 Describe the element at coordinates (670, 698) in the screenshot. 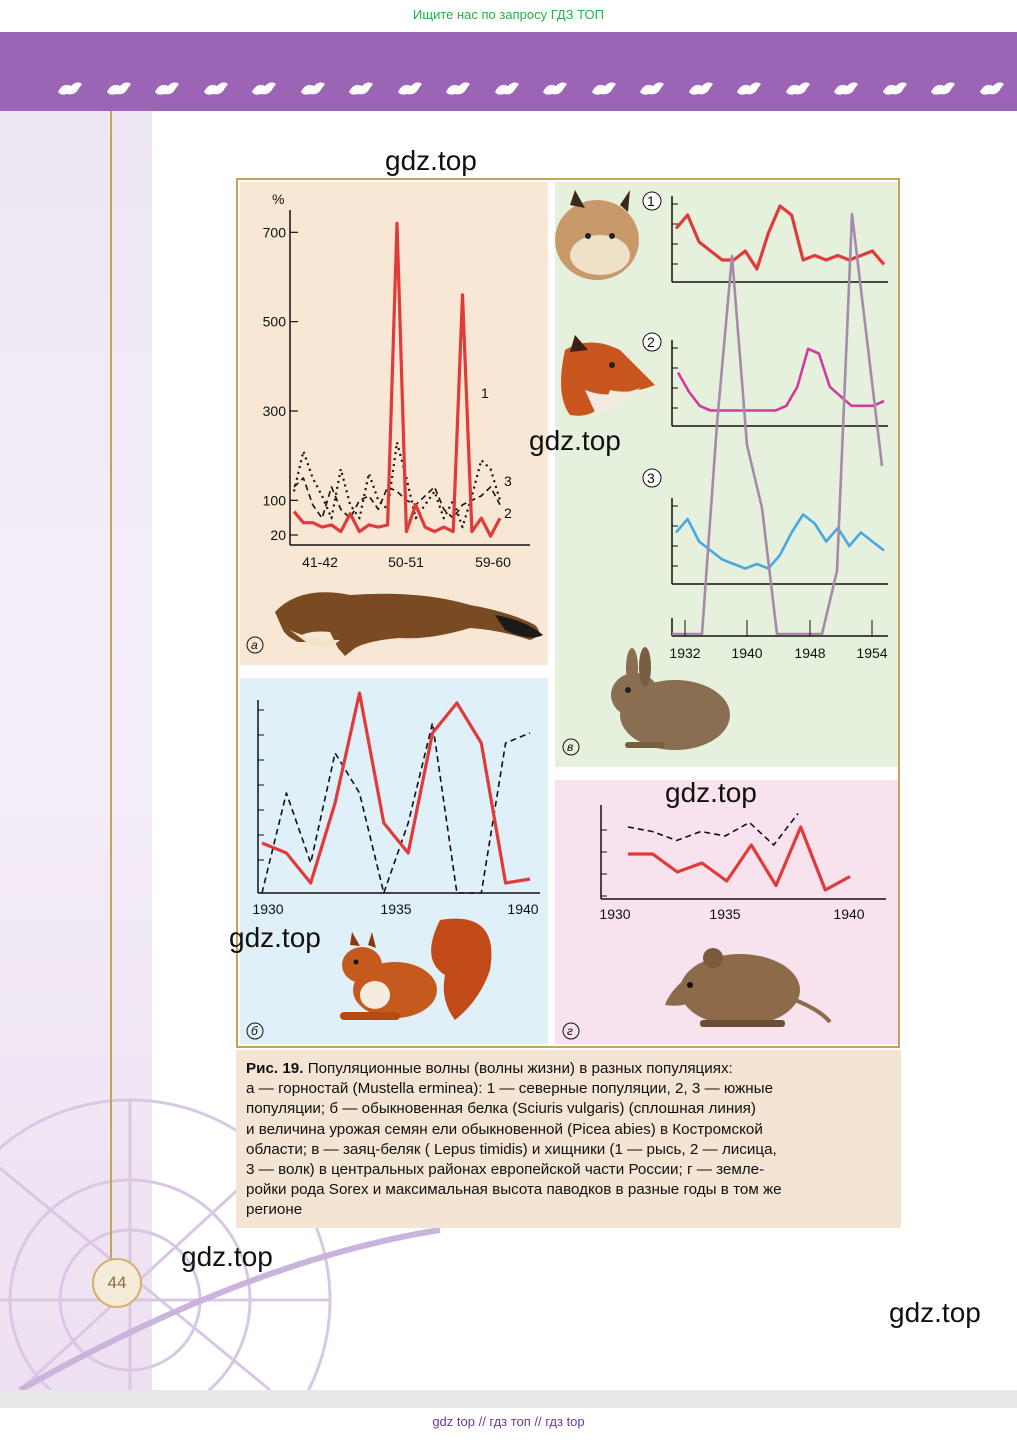

I see `hare-illustration` at that location.